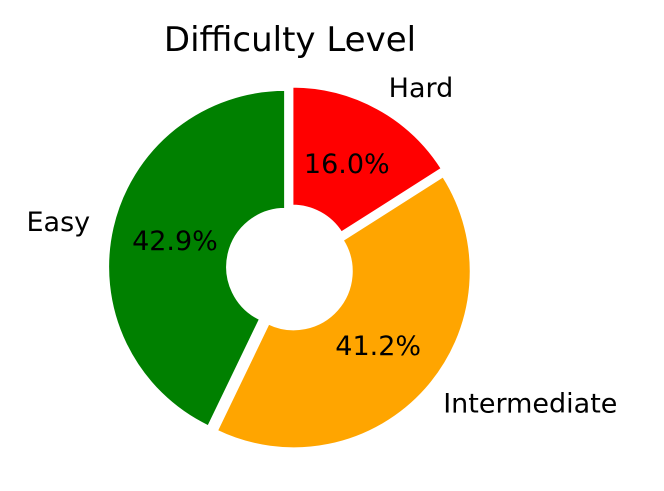  I want to click on slice-hard, so click(367, 159).